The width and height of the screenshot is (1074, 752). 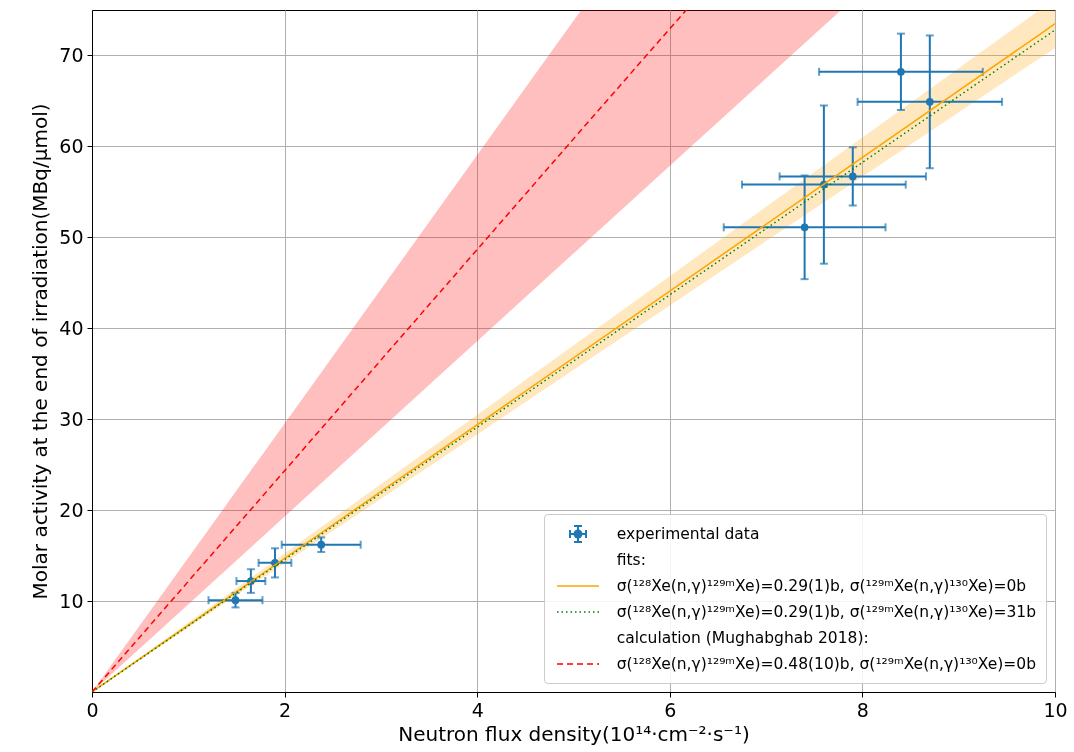 I want to click on y-tick-label: 20, so click(x=71, y=509).